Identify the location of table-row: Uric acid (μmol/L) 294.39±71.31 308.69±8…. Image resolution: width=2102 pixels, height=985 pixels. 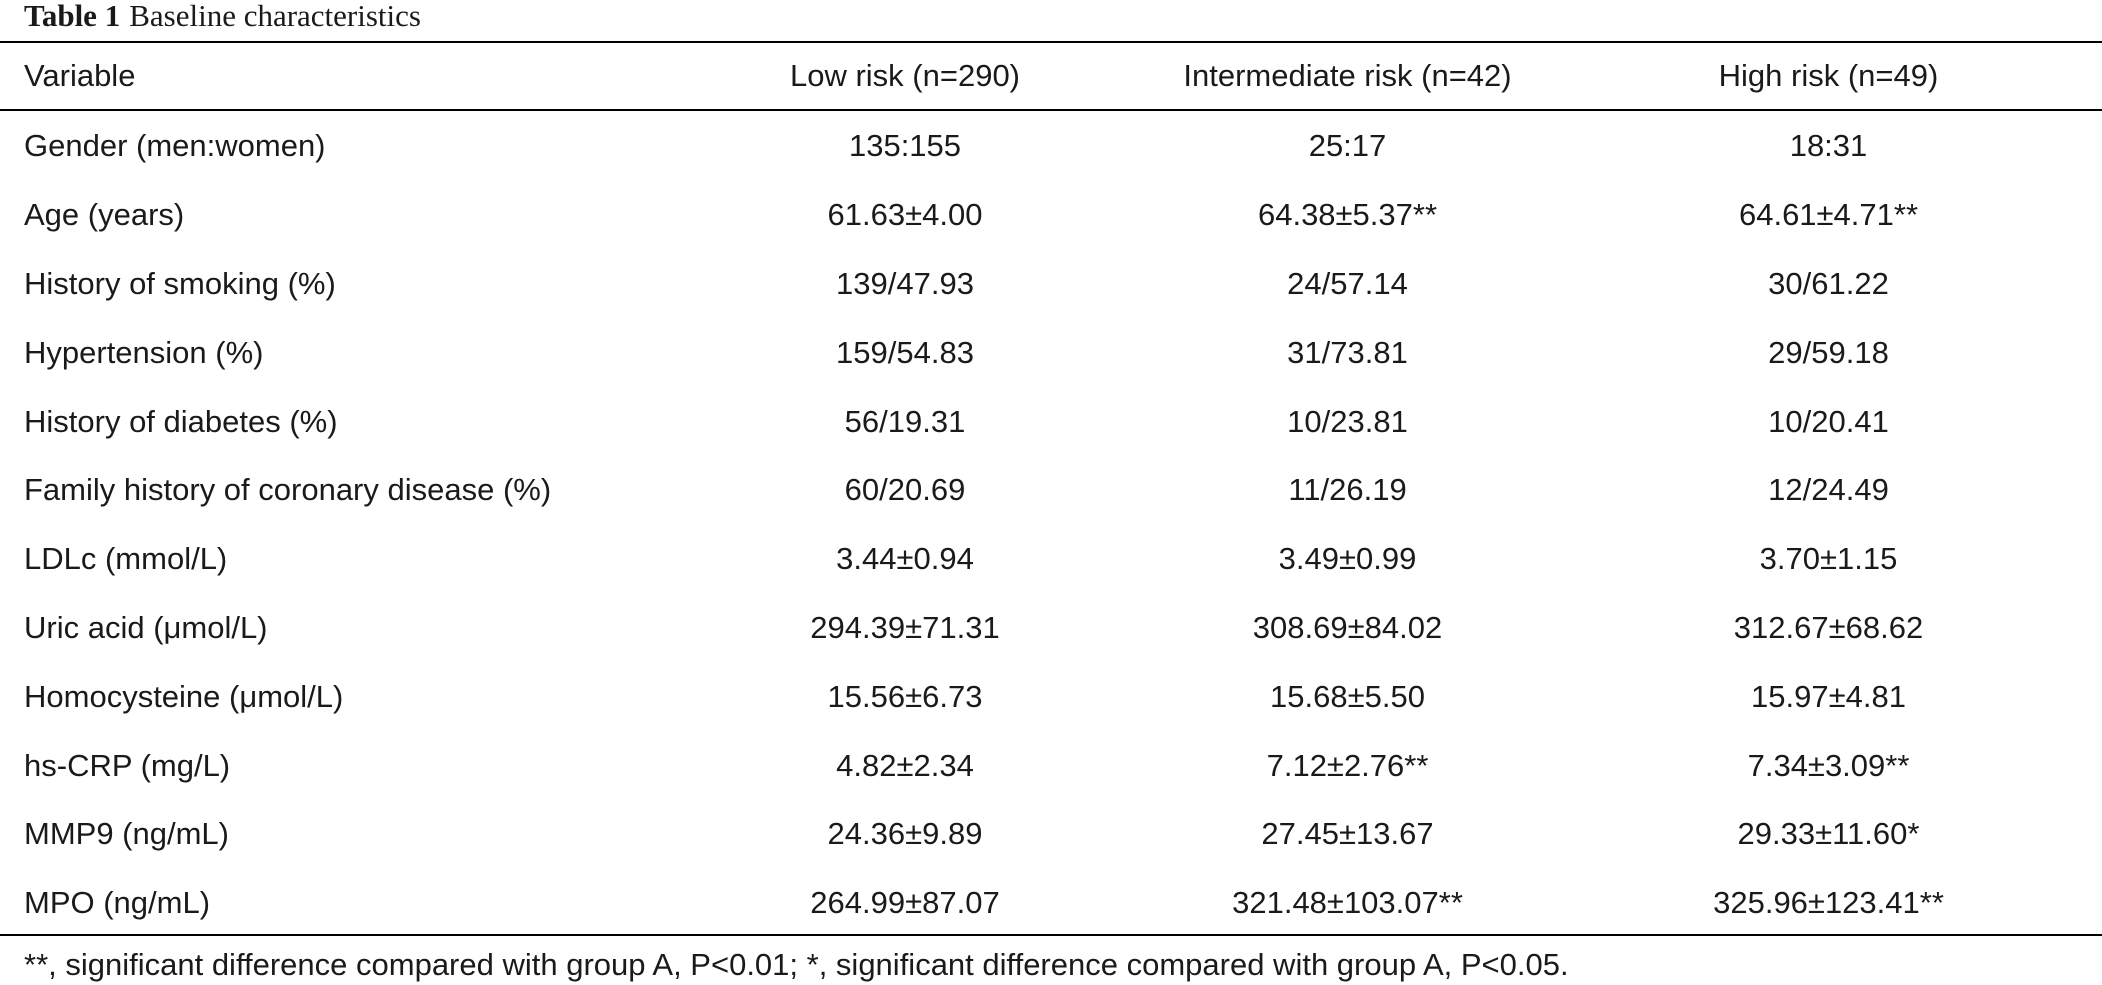
(1051, 628).